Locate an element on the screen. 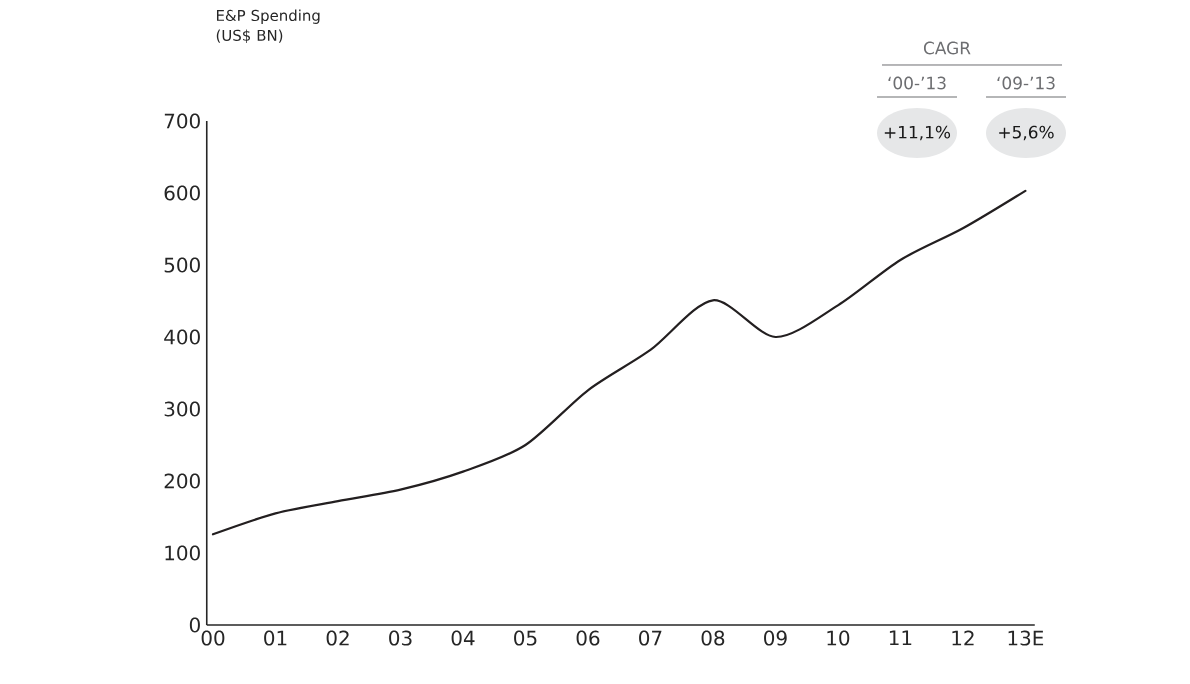 The width and height of the screenshot is (1190, 684). y-tick-label: 600 is located at coordinates (182, 193).